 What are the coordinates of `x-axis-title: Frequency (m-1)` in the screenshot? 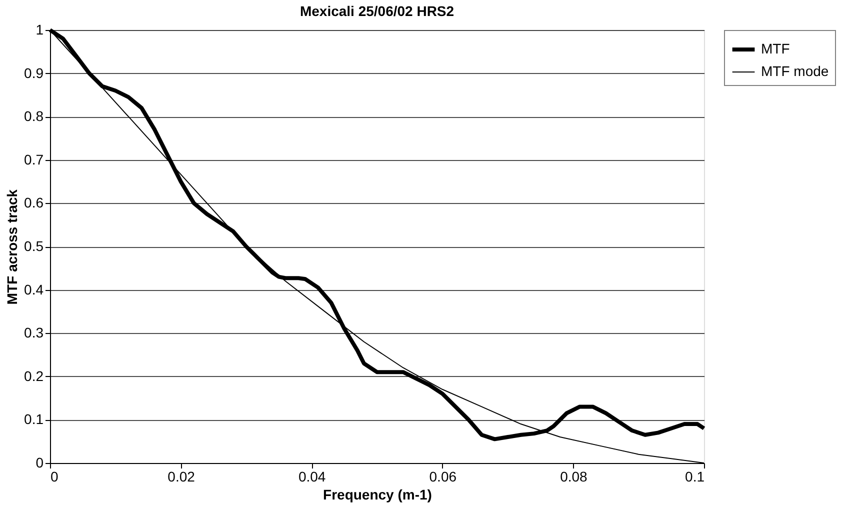 It's located at (377, 494).